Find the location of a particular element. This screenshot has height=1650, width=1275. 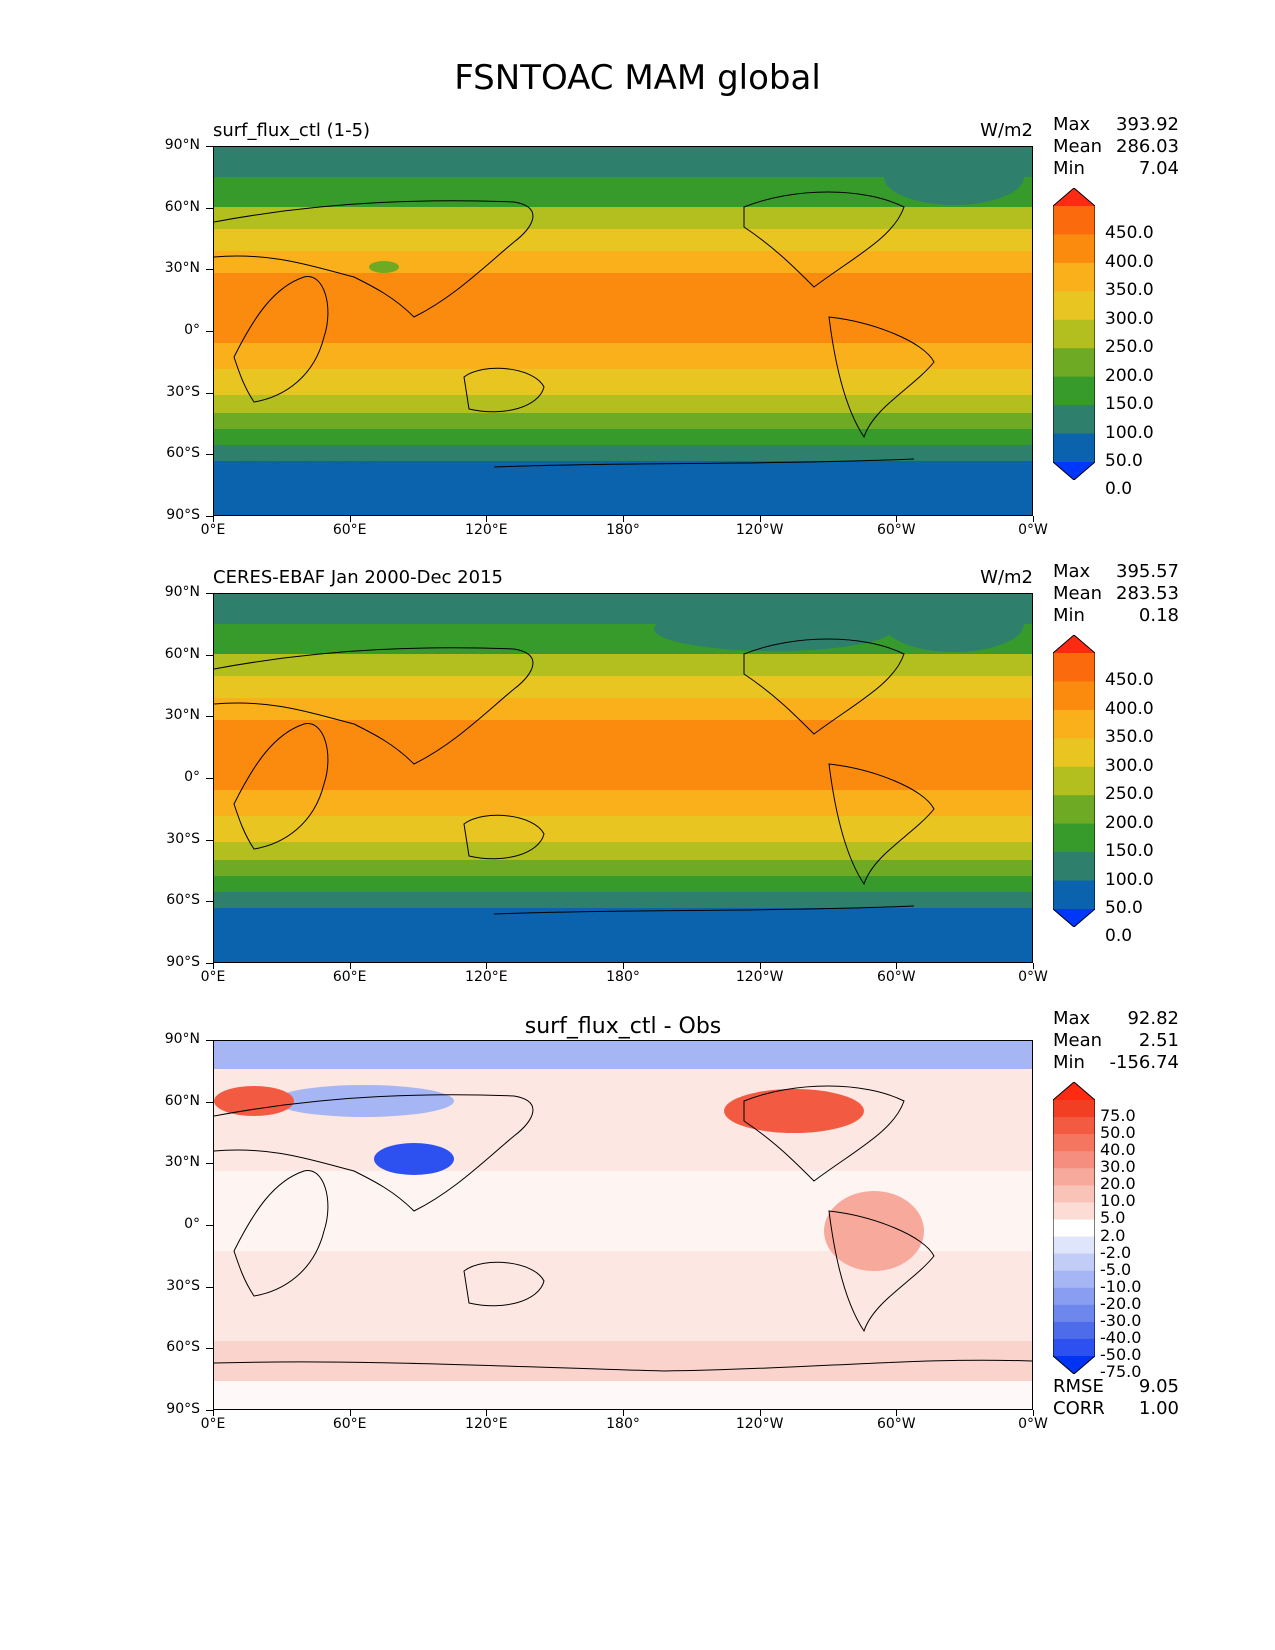

colorbar-tick-label: 200.0 is located at coordinates (1129, 822).